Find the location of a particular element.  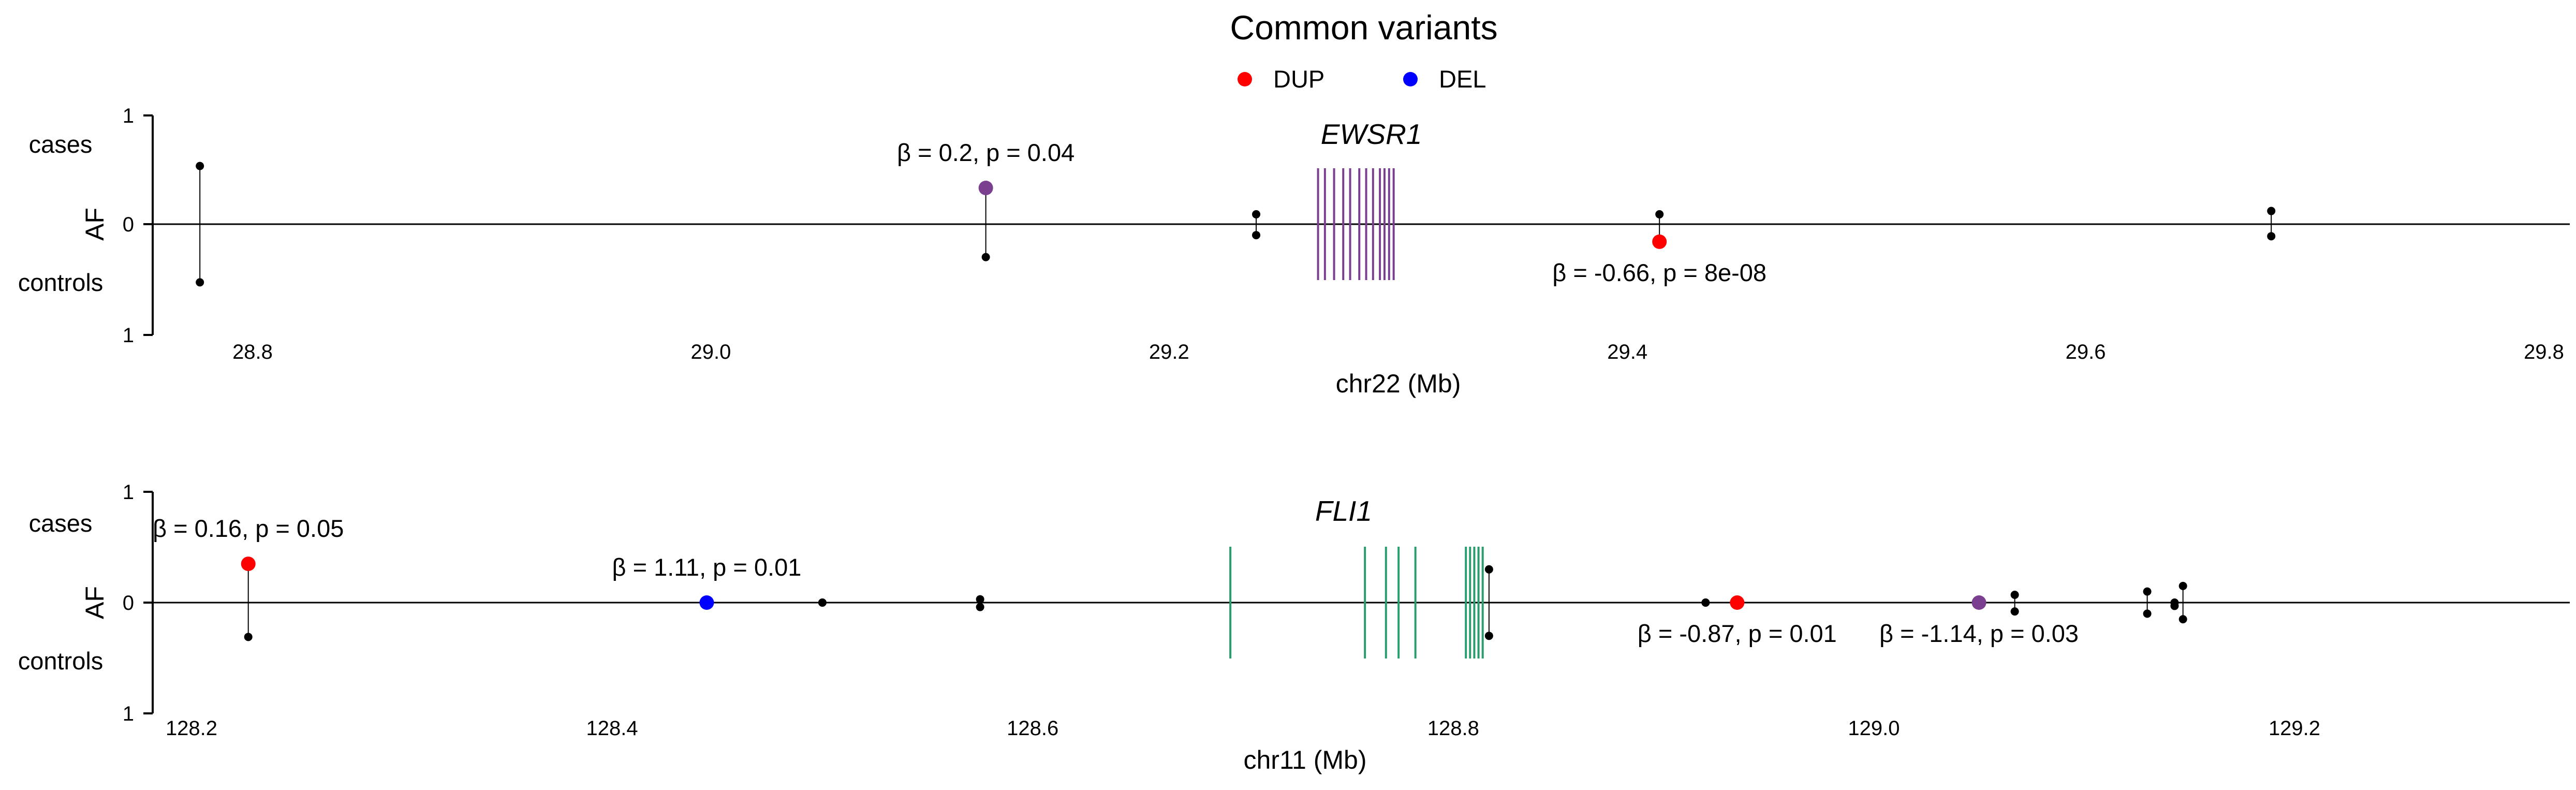

x-tick-label: 128.2 is located at coordinates (192, 728).